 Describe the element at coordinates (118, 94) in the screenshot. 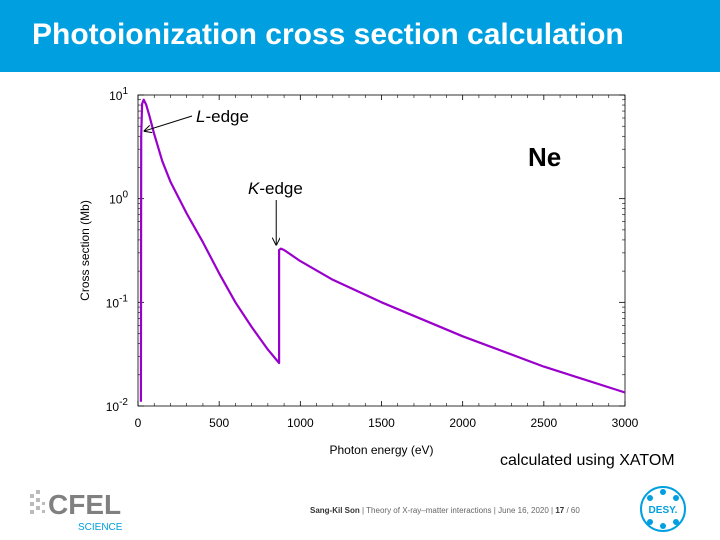

I see `y-tick-label: 10¹` at that location.